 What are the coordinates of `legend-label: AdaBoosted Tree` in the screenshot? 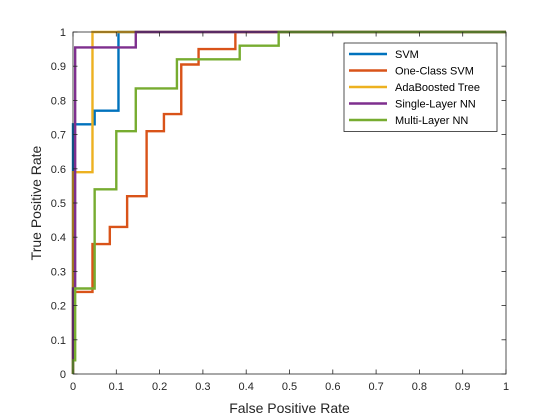 It's located at (437, 88).